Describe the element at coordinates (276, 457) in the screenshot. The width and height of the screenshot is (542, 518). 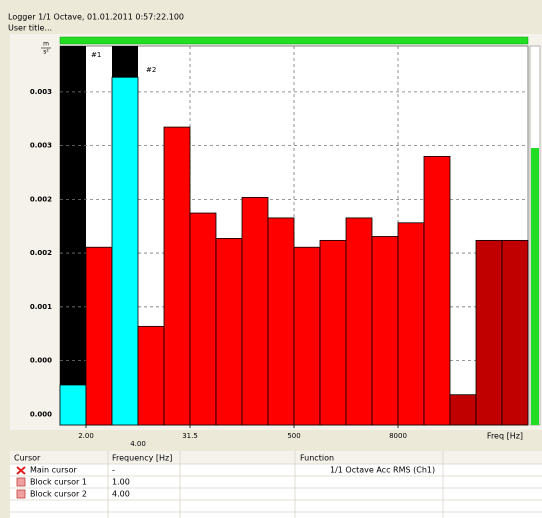
I see `table-header-row` at that location.